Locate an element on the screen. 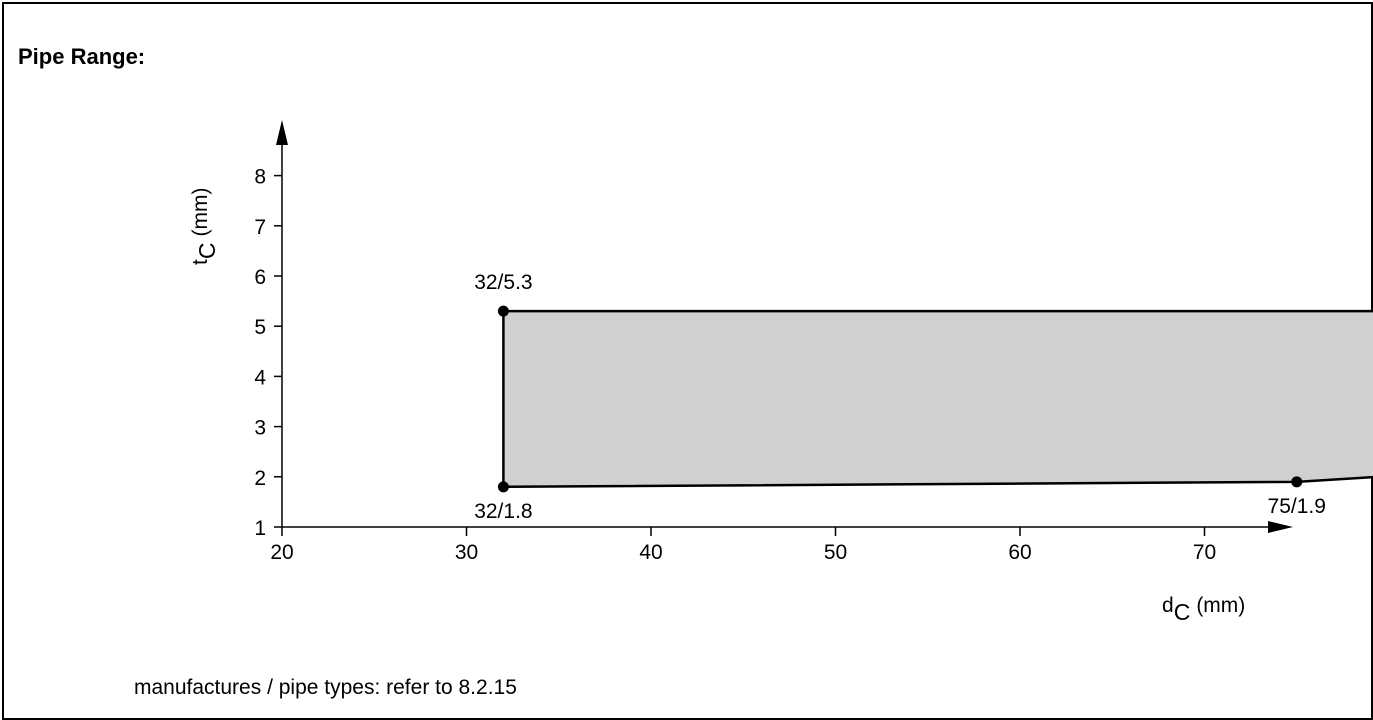  x-tick-label: 50 is located at coordinates (835, 552).